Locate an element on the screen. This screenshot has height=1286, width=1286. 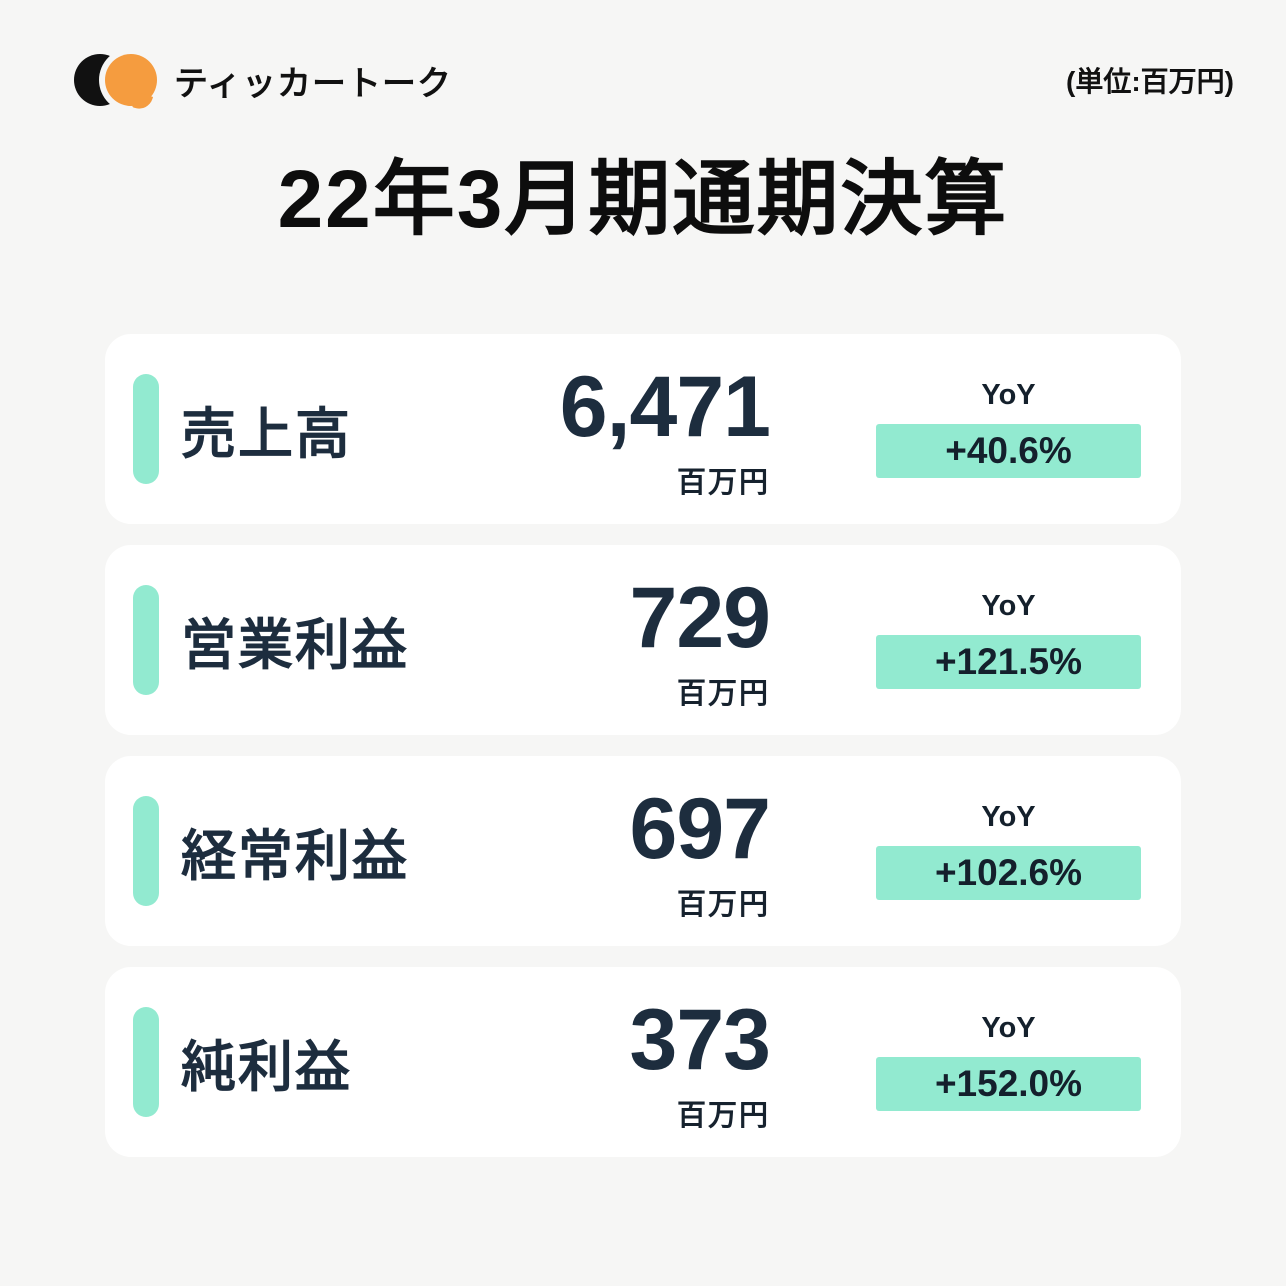
metric-card-net-profit: 純利益 373 百万円 YoY +152.0% is located at coordinates (643, 1061).